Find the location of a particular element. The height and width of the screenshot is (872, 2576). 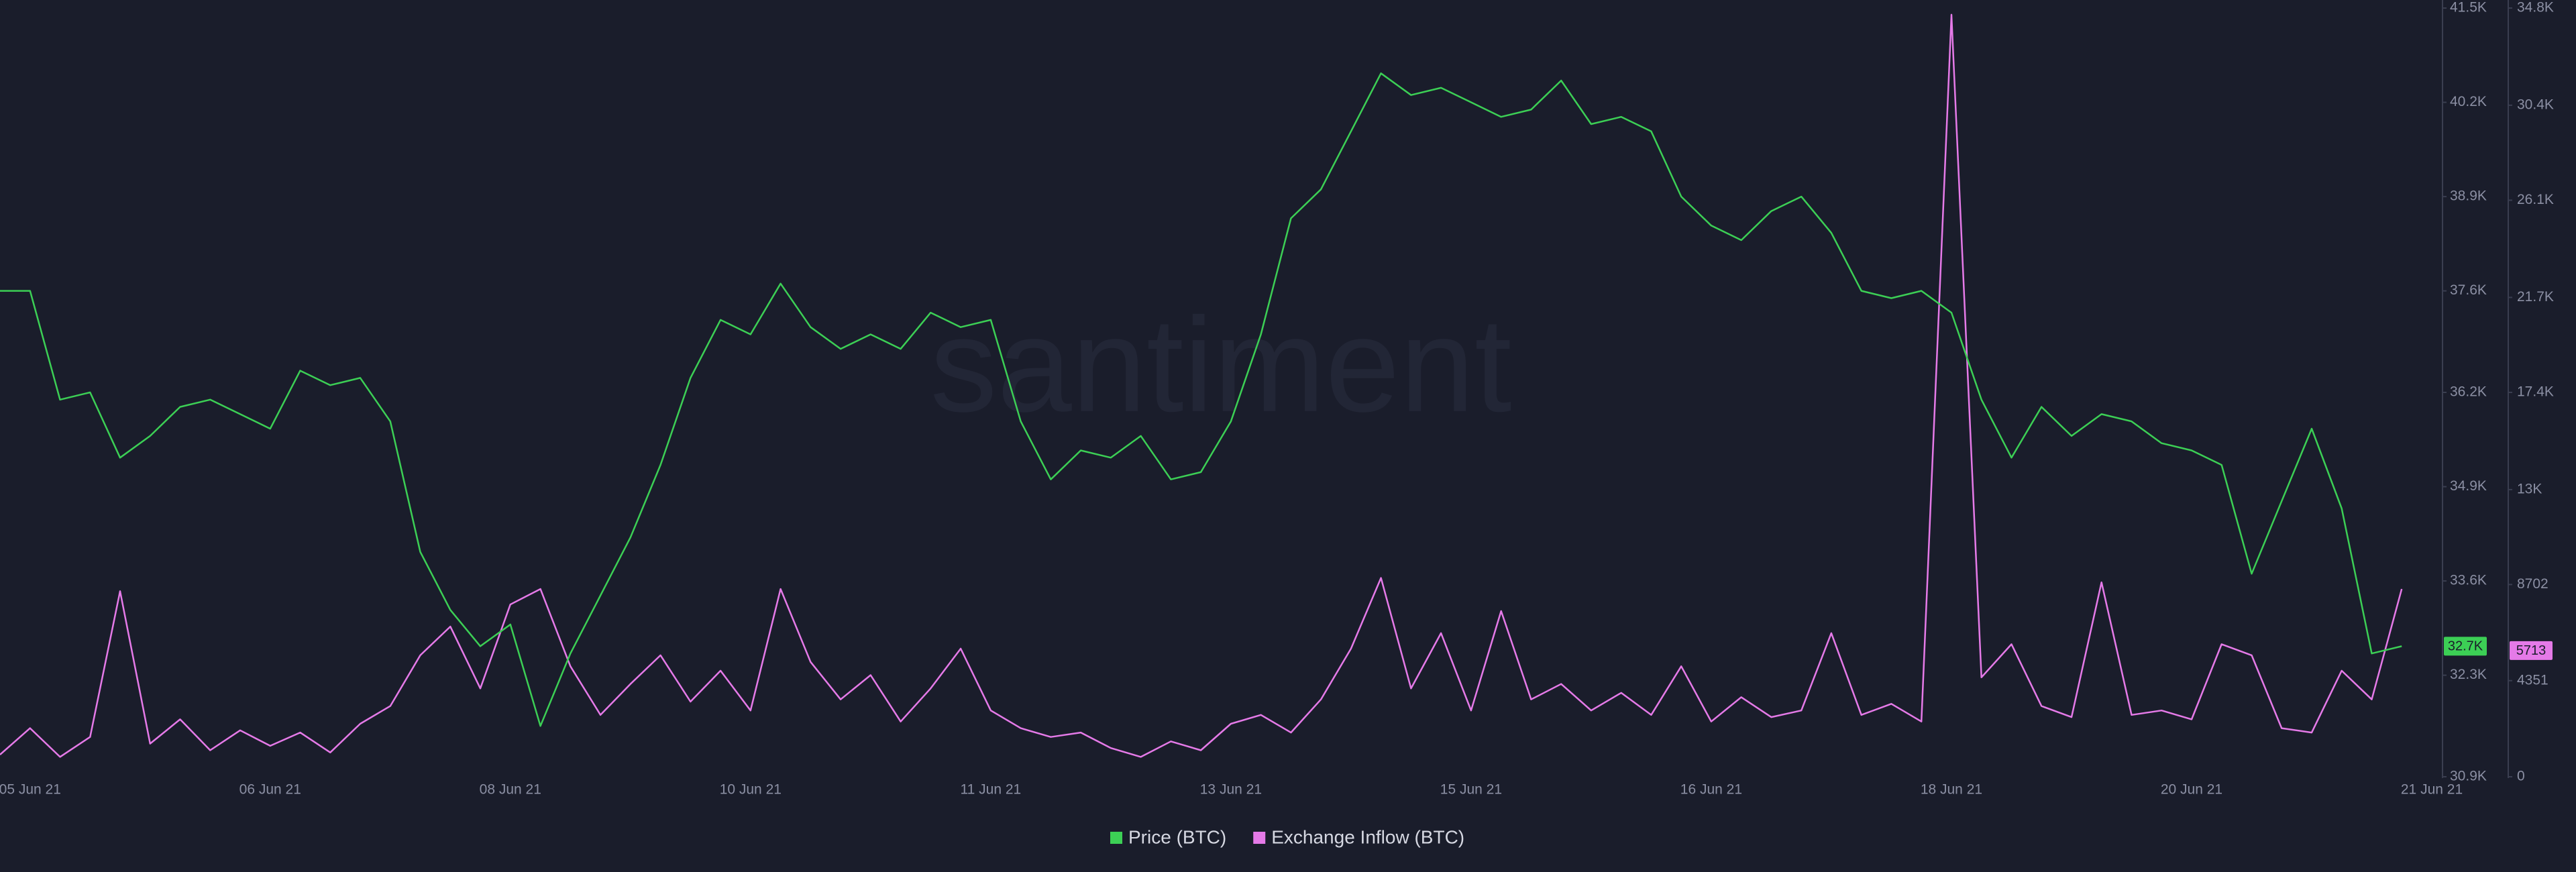

y2-tick-label: 17.4K is located at coordinates (2535, 392).